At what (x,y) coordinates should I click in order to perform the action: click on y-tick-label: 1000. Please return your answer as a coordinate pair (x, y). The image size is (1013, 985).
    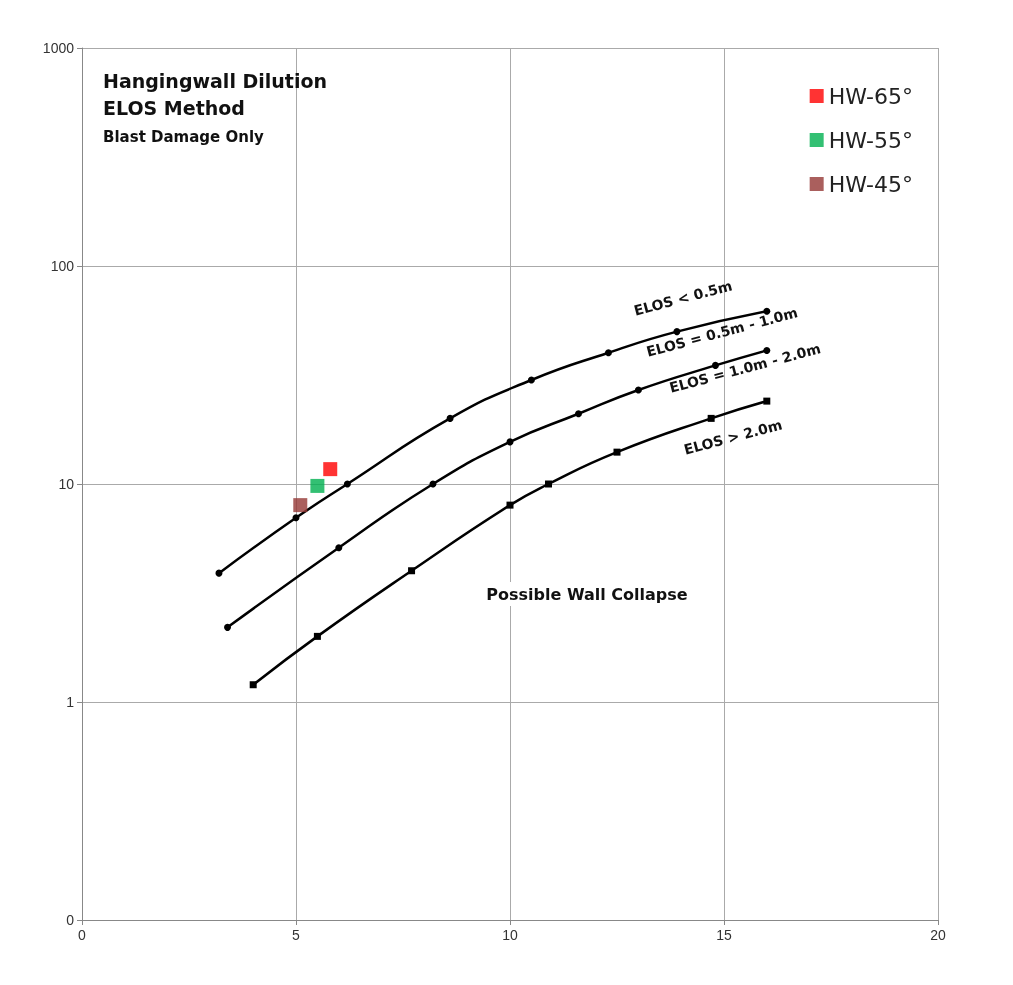
    Looking at the image, I should click on (58, 48).